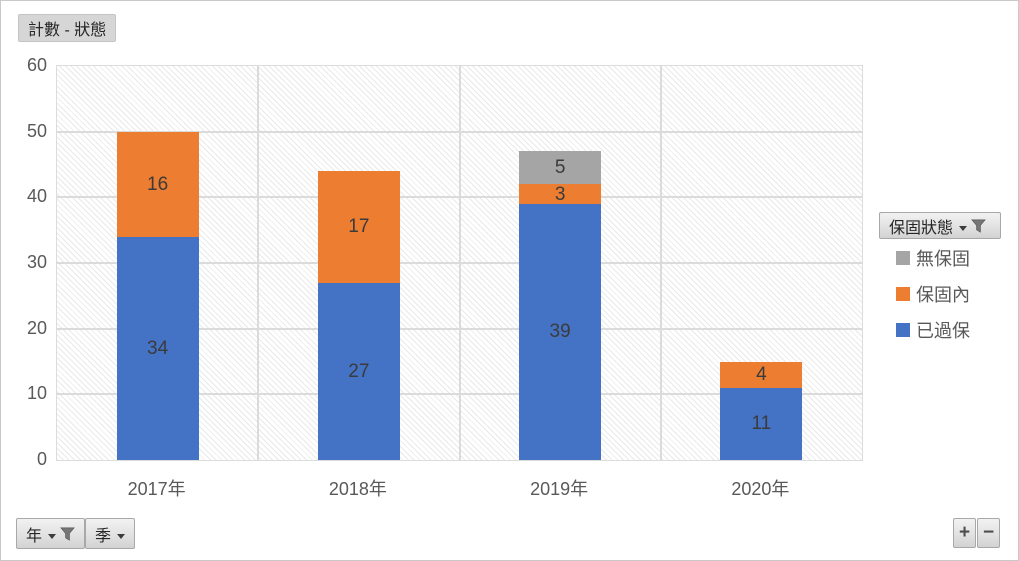 The image size is (1019, 561). Describe the element at coordinates (36, 130) in the screenshot. I see `y-tick-label: 50` at that location.